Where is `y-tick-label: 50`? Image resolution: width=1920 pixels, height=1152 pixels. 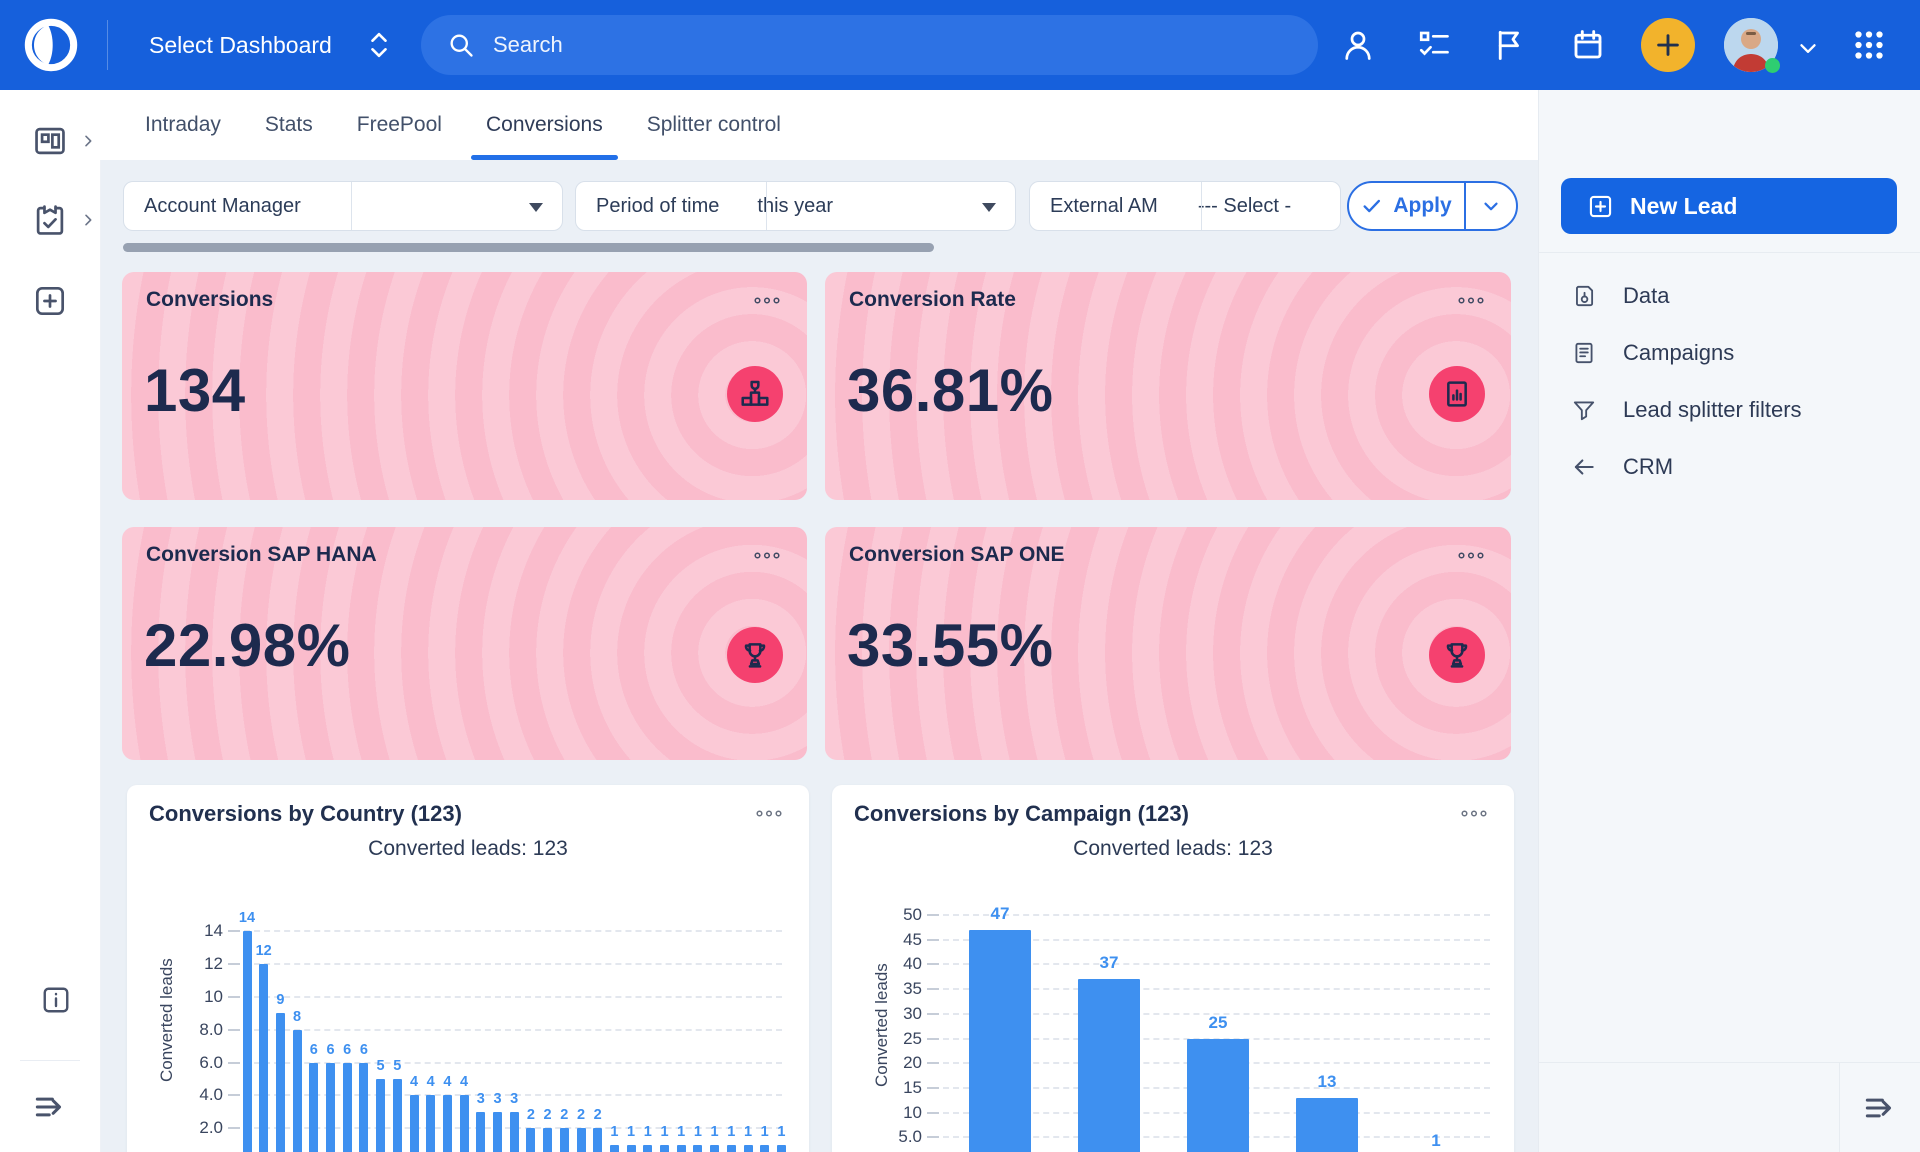
y-tick-label: 50 is located at coordinates (912, 914).